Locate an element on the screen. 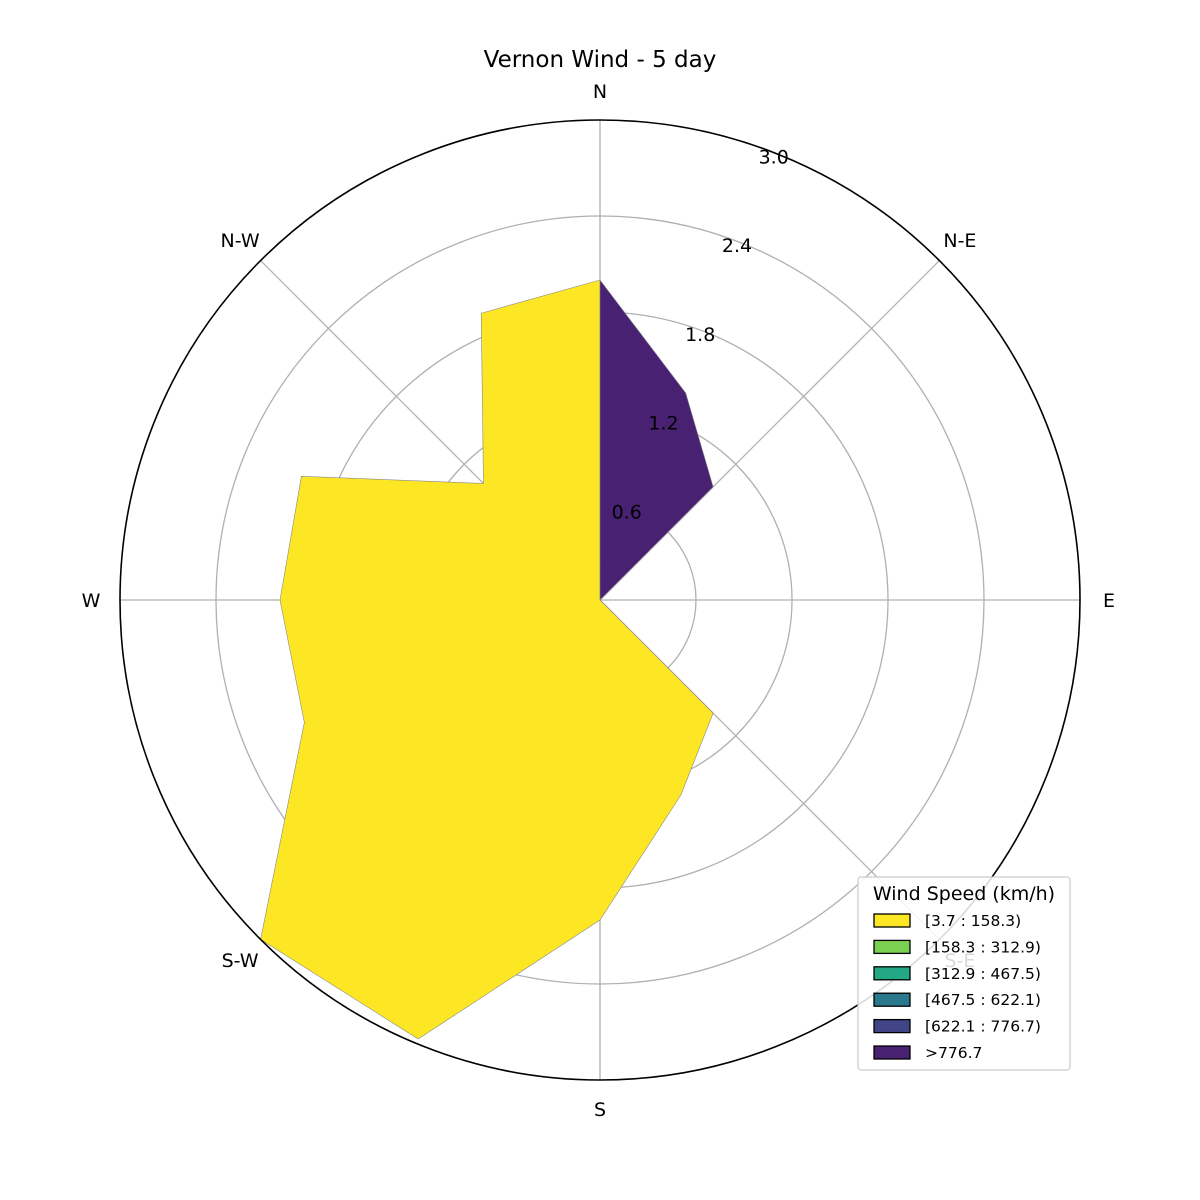 The height and width of the screenshot is (1200, 1200). radial-tick-label: 3.0 is located at coordinates (774, 158).